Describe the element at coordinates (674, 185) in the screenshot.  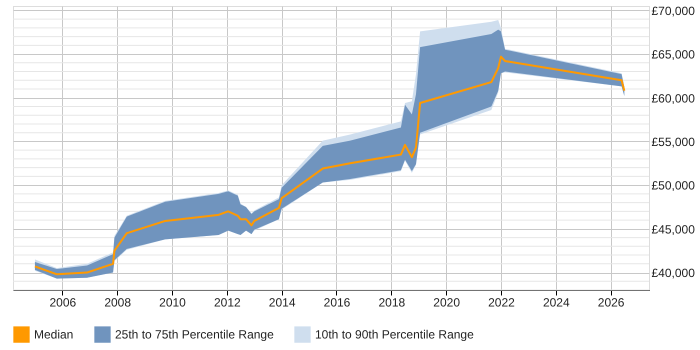
I see `y-tick-label: £50,000` at that location.